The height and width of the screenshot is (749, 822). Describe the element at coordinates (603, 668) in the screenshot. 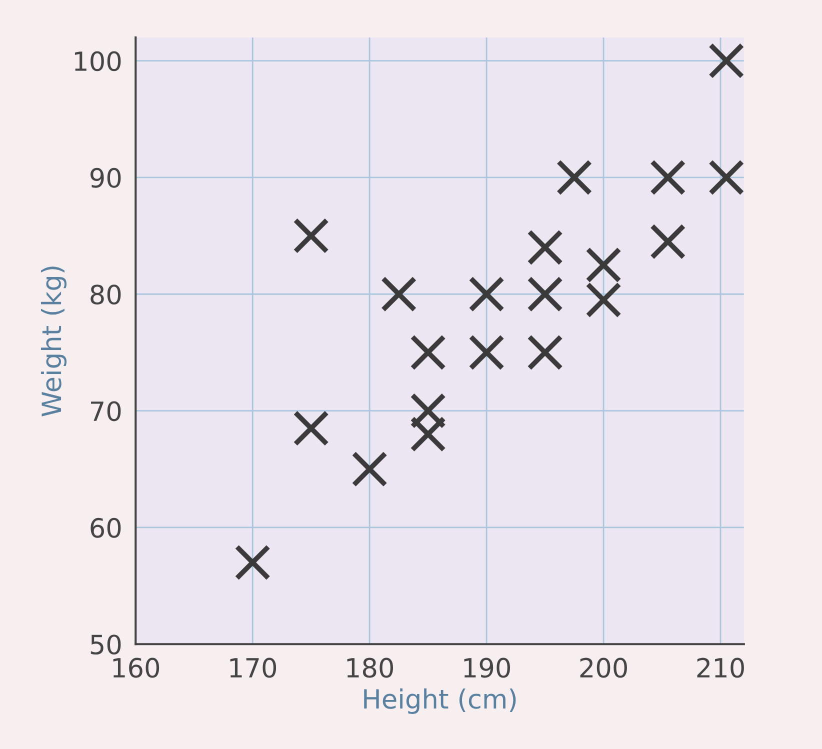

I see `x-tick-label: 200` at that location.